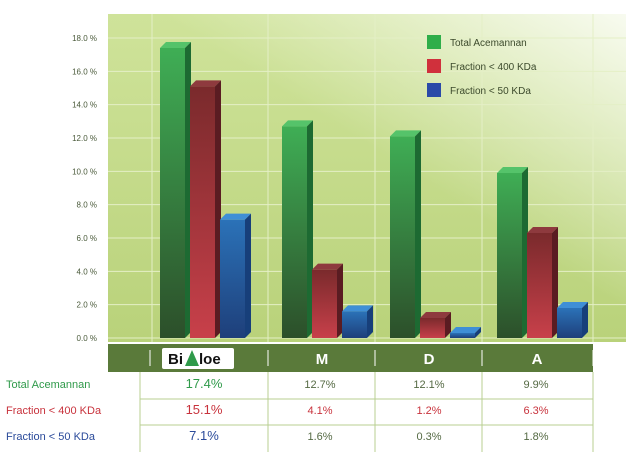 This screenshot has height=455, width=630. I want to click on data-label: 15.1%, so click(204, 409).